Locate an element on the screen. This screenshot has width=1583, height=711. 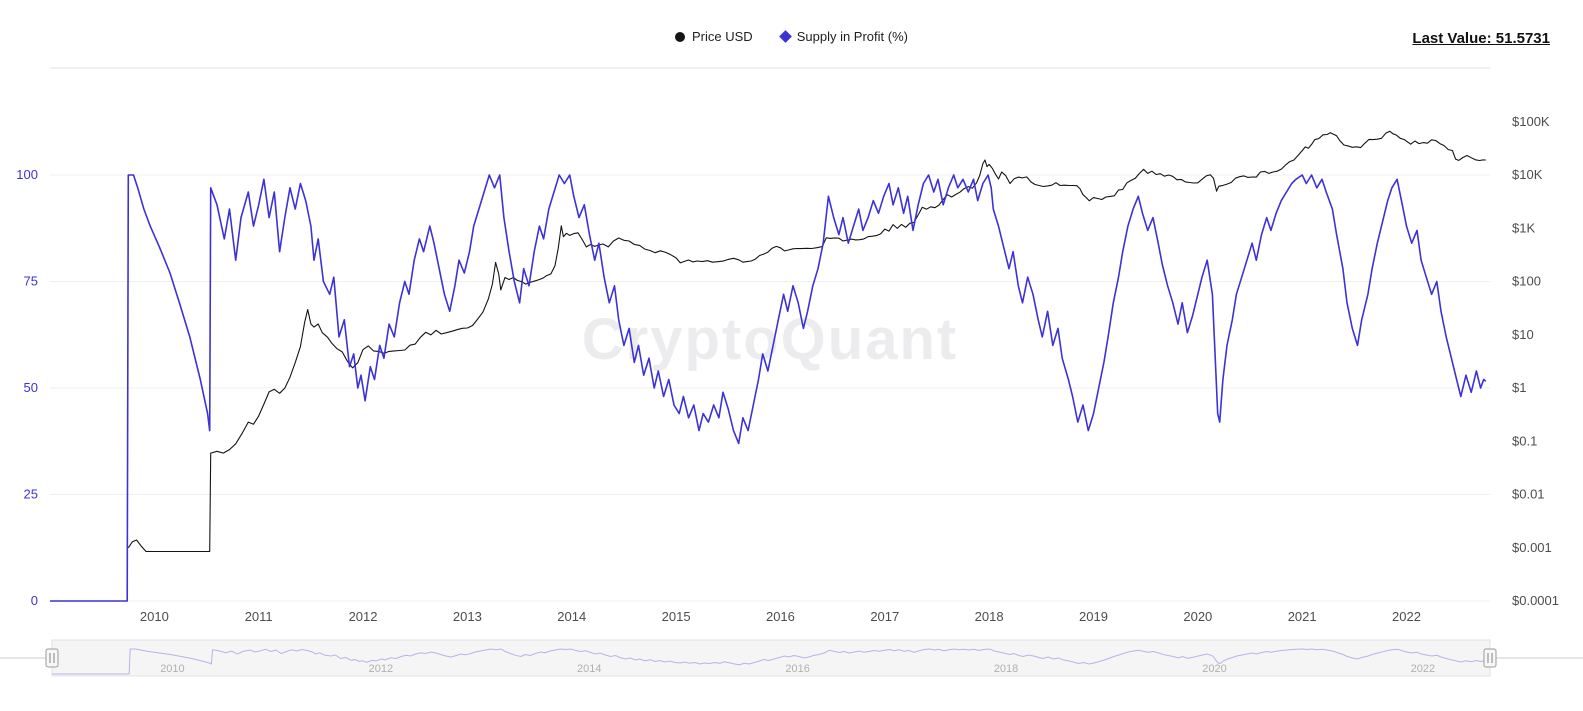
x-axis-tick-label: 2010 is located at coordinates (154, 616).